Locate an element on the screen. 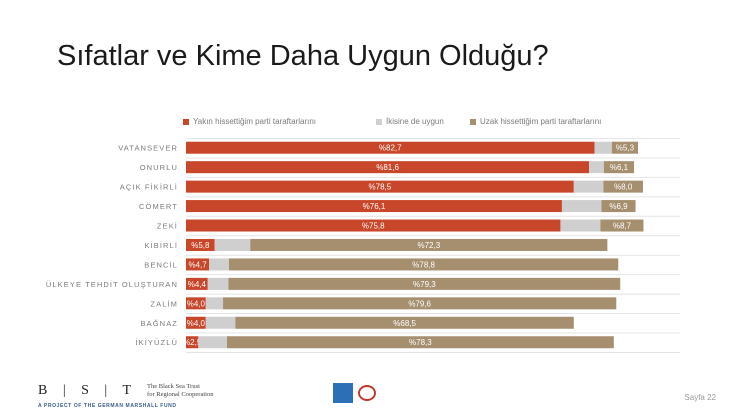 Image resolution: width=740 pixels, height=416 pixels. data-label: %75,8 is located at coordinates (373, 226).